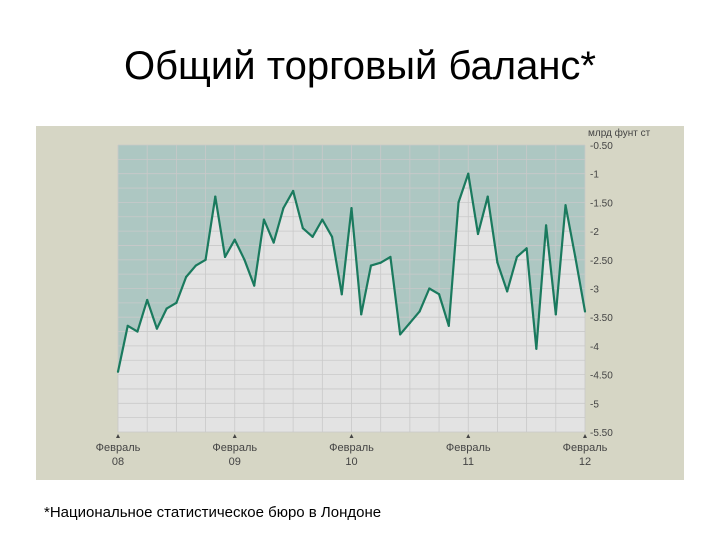  What do you see at coordinates (601, 203) in the screenshot?
I see `y-tick-label: -1.50` at bounding box center [601, 203].